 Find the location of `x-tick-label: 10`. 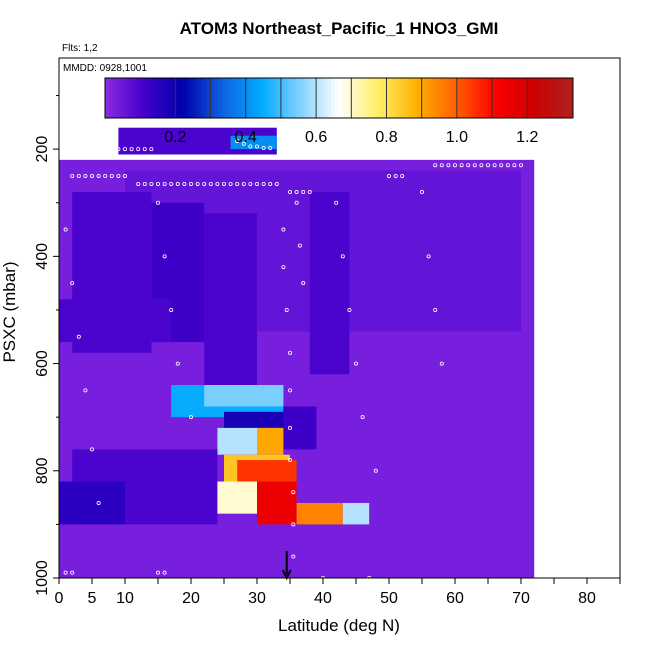

x-tick-label: 10 is located at coordinates (125, 598).